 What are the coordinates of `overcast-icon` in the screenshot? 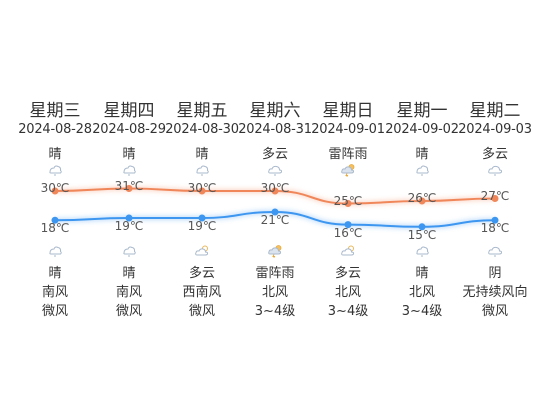 It's located at (495, 250).